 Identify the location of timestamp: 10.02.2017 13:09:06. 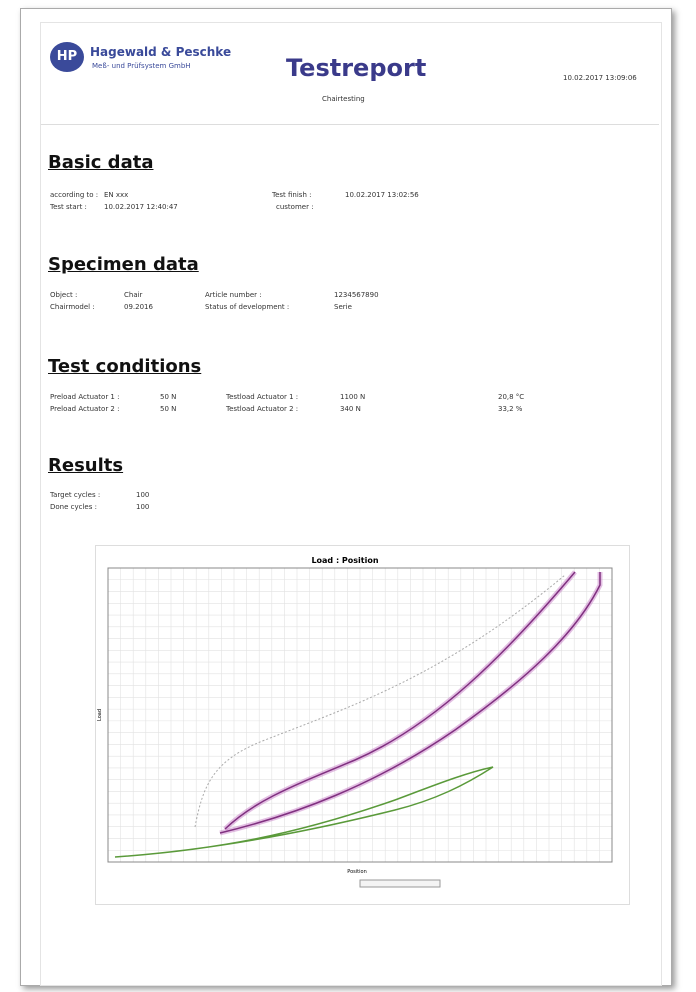
(600, 78).